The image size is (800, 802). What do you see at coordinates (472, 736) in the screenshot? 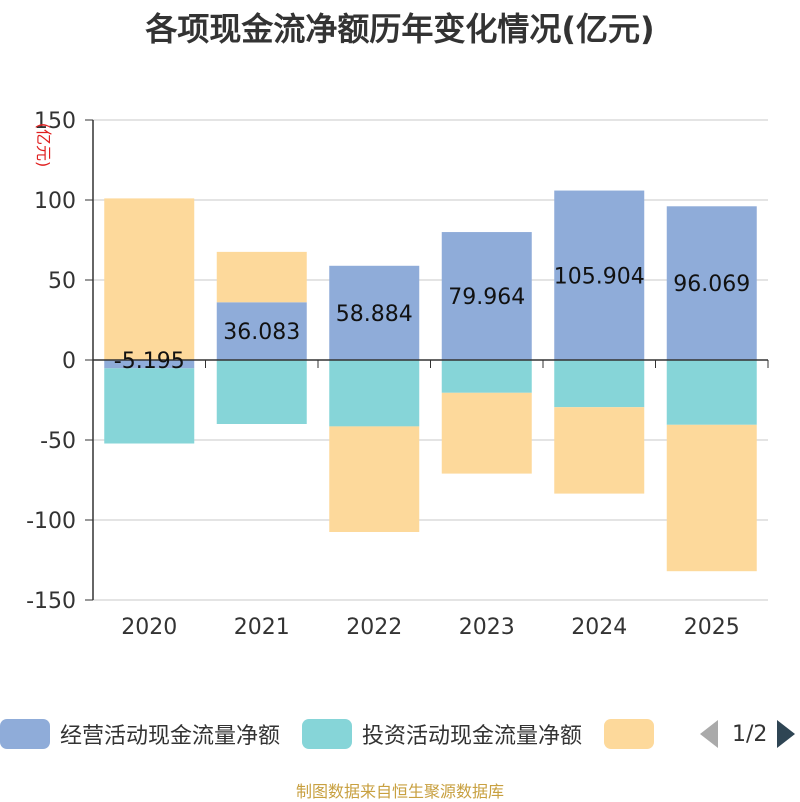
I see `legend-label-investing: 投资活动现金流量净额` at bounding box center [472, 736].